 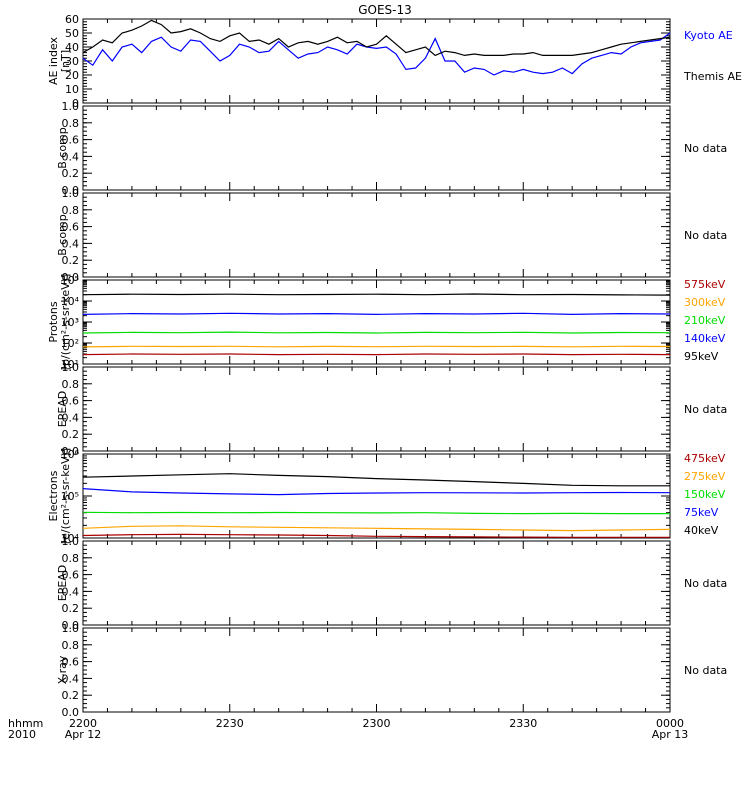 I want to click on series-40kev, so click(x=376, y=480).